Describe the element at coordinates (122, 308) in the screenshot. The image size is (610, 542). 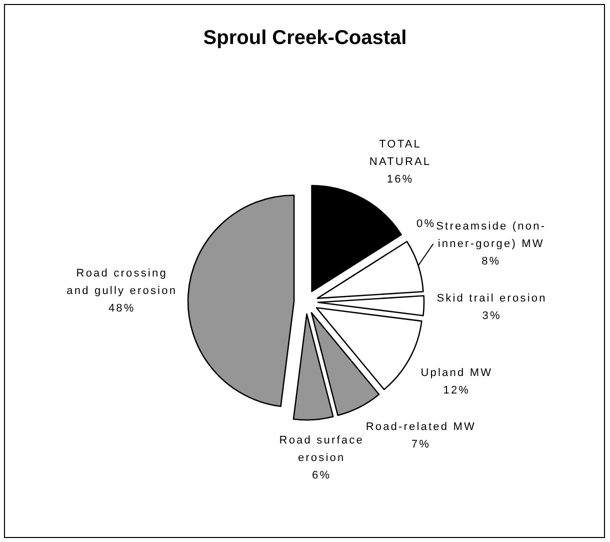
I see `data-label: 48%` at that location.